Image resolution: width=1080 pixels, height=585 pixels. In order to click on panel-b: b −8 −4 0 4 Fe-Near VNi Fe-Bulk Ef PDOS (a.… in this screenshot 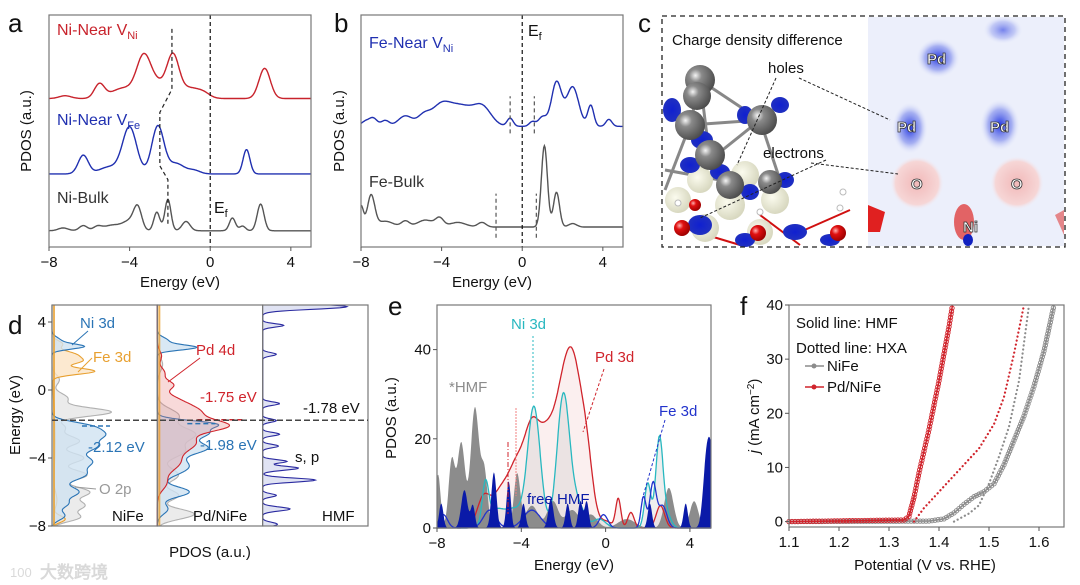, I will do `click(477, 149)`.